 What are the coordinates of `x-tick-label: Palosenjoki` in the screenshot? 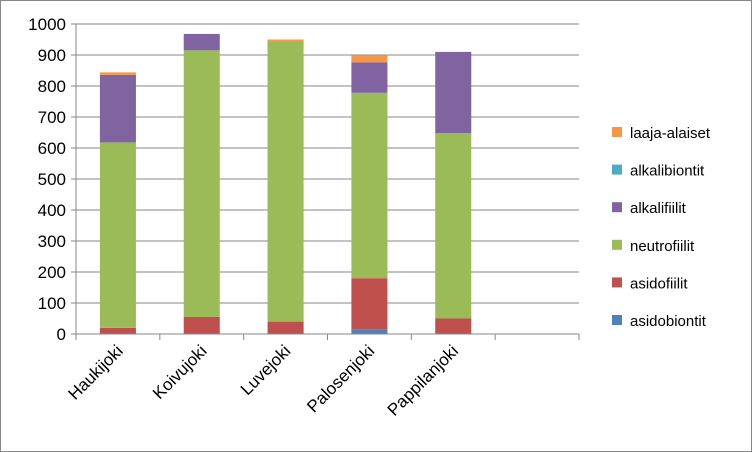 It's located at (340, 378).